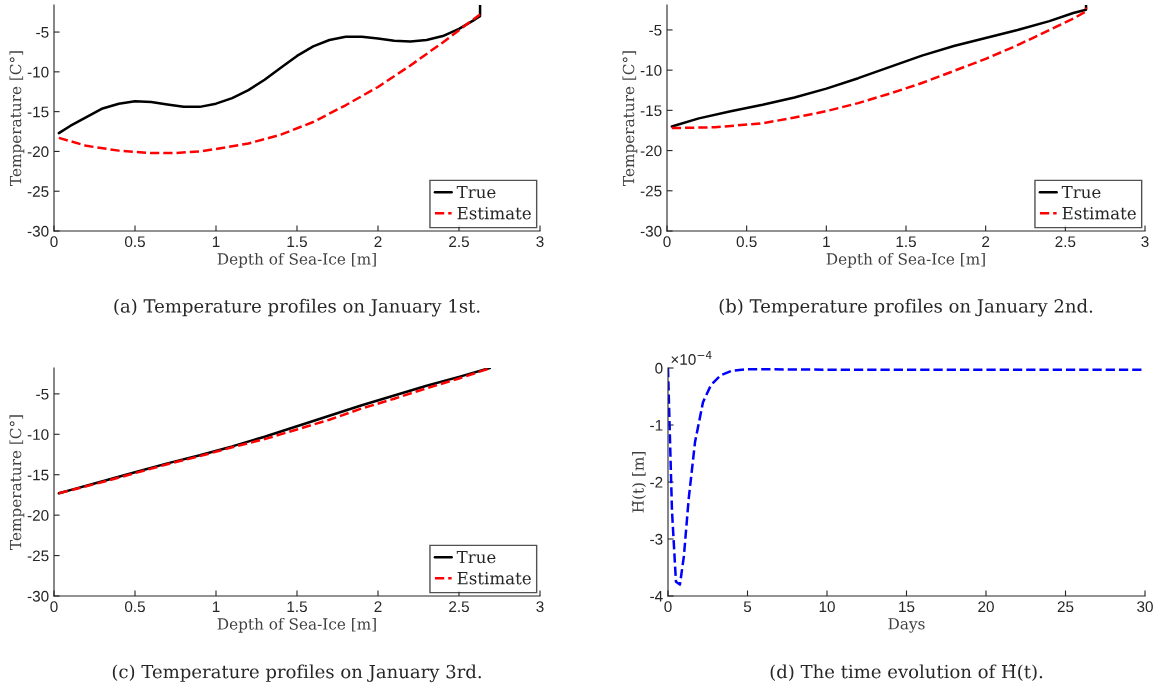 This screenshot has width=1157, height=685. What do you see at coordinates (986, 607) in the screenshot?
I see `x-tick-label: 20` at bounding box center [986, 607].